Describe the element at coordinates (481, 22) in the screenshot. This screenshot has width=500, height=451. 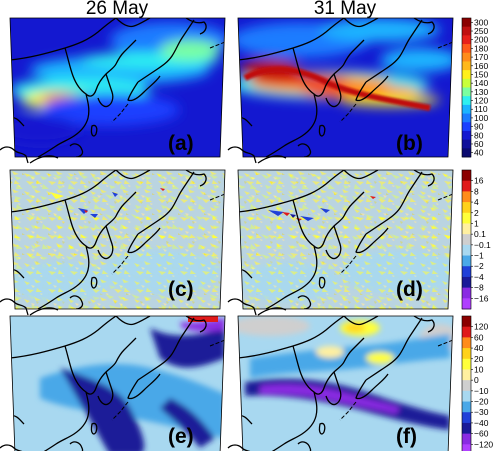
I see `colorbar-tick-label: 300` at that location.